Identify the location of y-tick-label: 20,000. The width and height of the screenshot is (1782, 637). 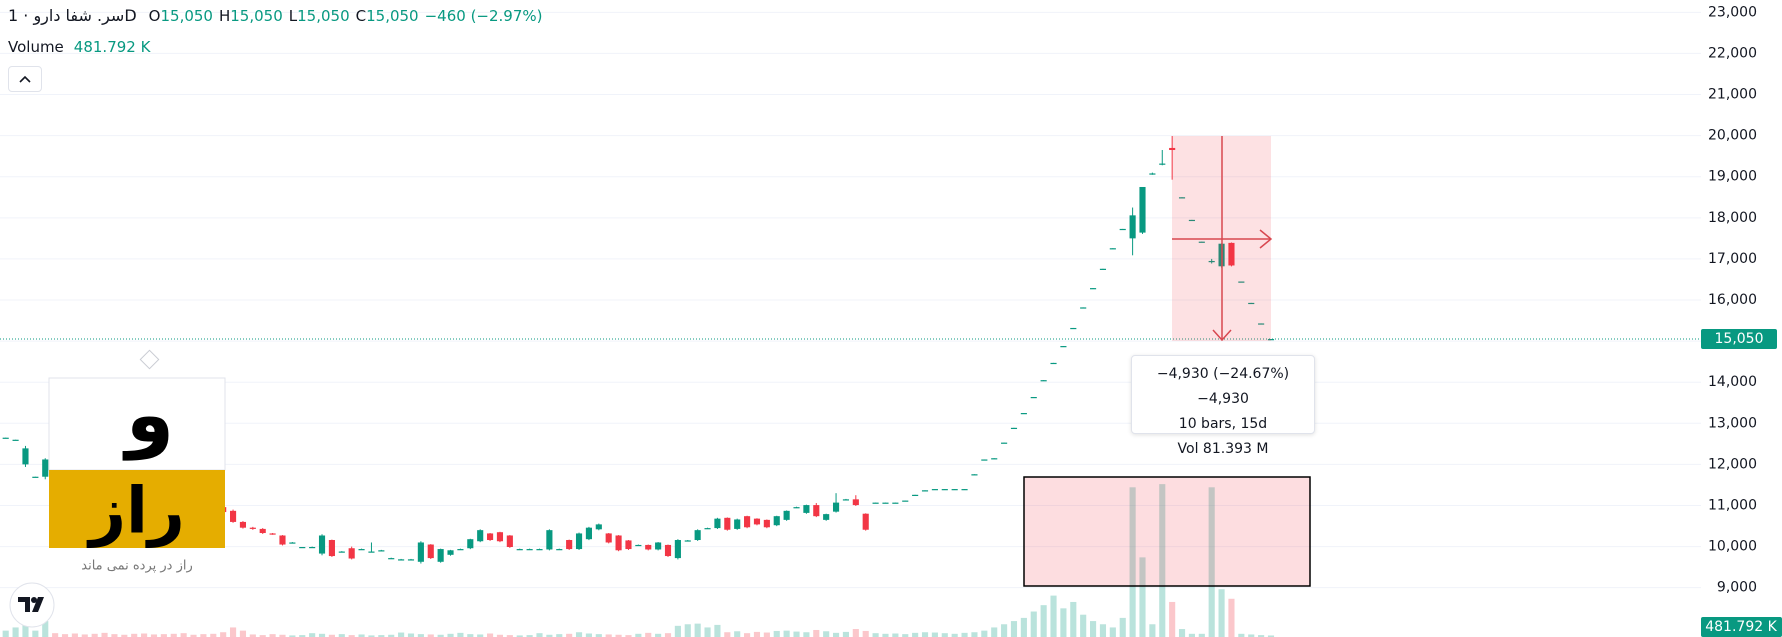
(1732, 136).